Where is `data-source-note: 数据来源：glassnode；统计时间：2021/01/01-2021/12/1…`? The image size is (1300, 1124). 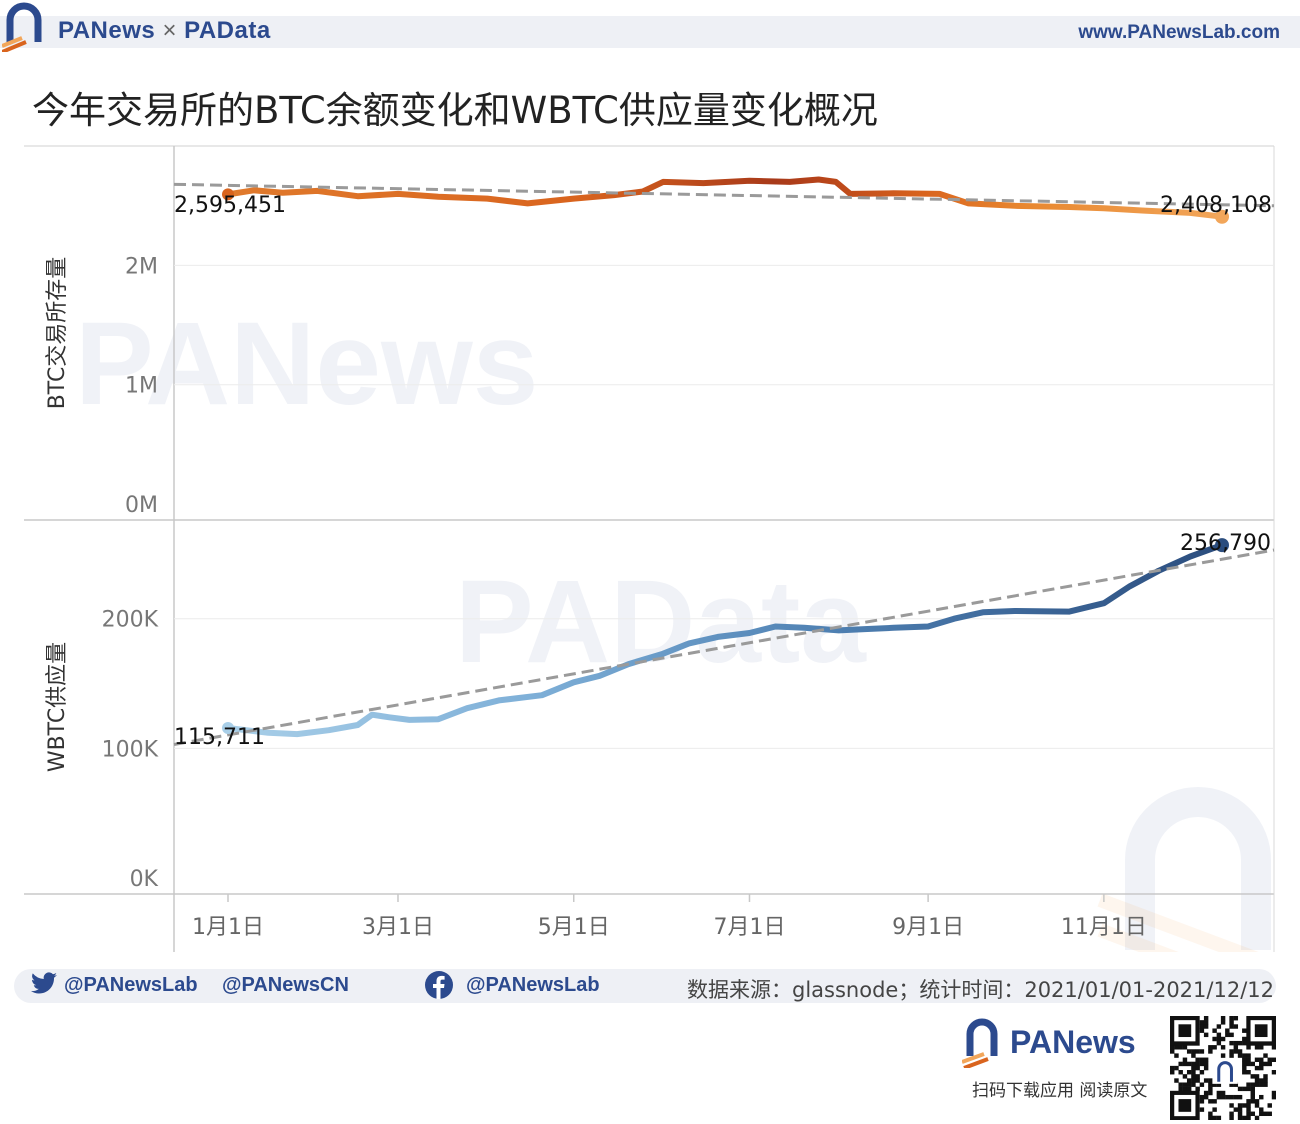 data-source-note: 数据来源：glassnode；统计时间：2021/01/01-2021/12/1… is located at coordinates (980, 990).